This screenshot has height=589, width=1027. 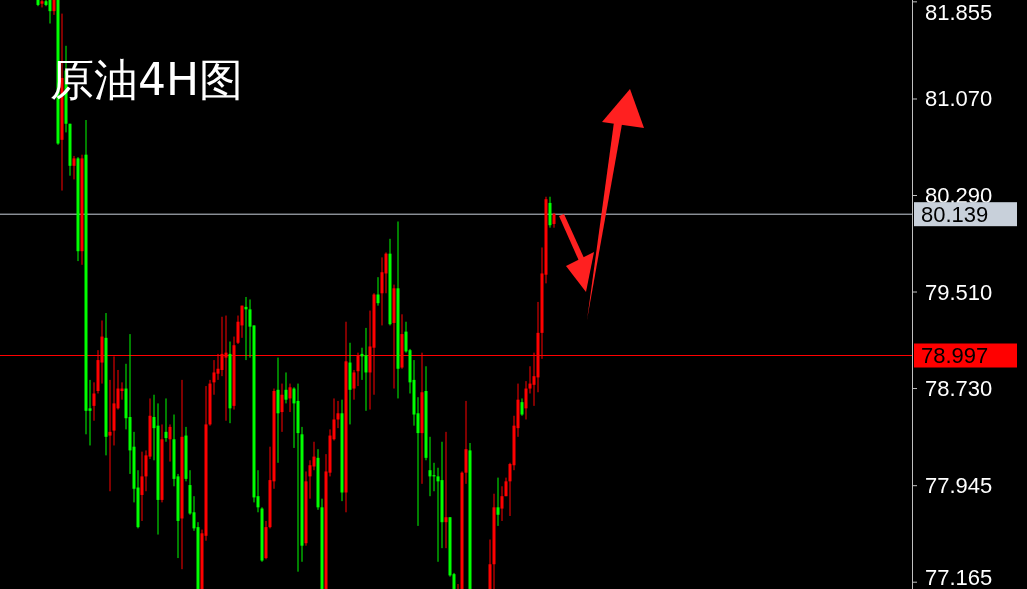 What do you see at coordinates (955, 214) in the screenshot?
I see `ref-line-label: 80.139` at bounding box center [955, 214].